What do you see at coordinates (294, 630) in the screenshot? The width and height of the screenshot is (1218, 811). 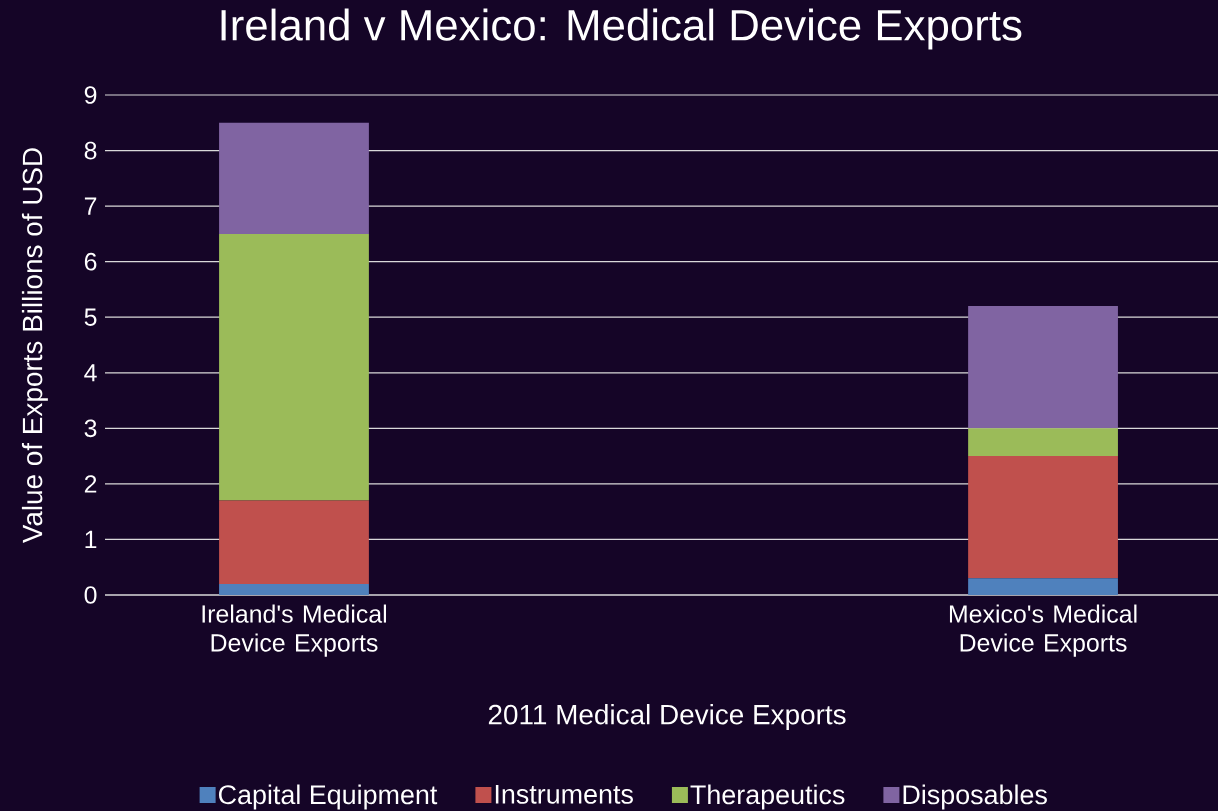 I see `x-tick-label: Ireland's Medical Device Exports` at bounding box center [294, 630].